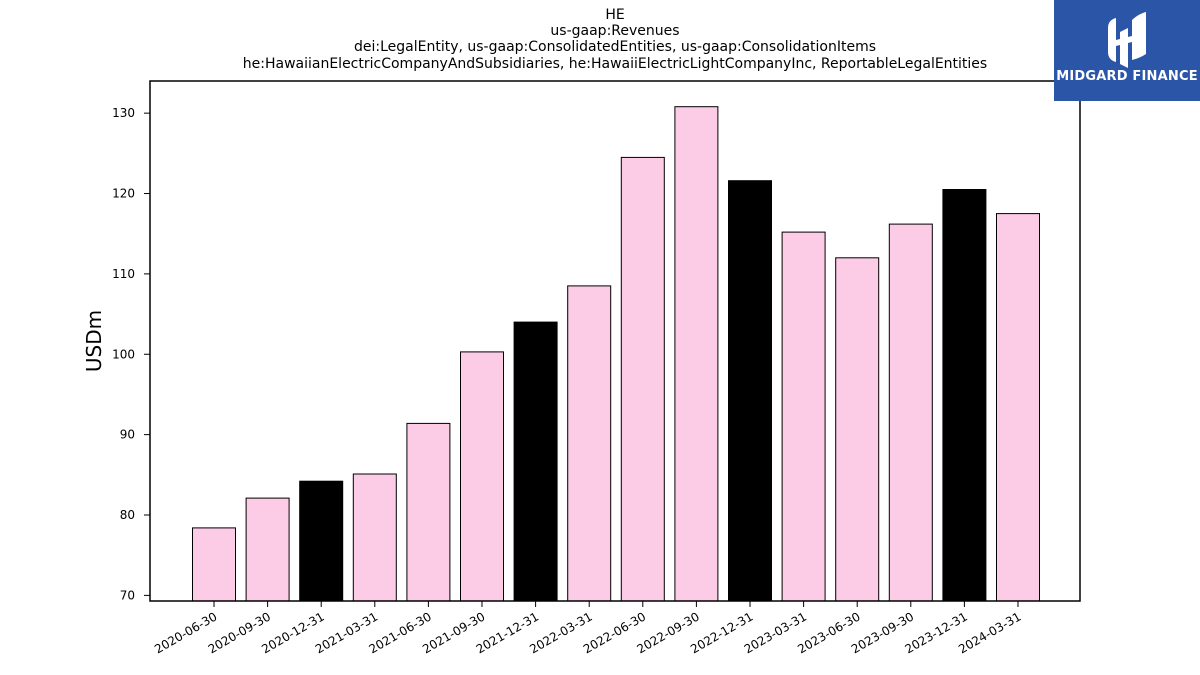 The width and height of the screenshot is (1200, 675). I want to click on y-tick-label: 100, so click(123, 354).